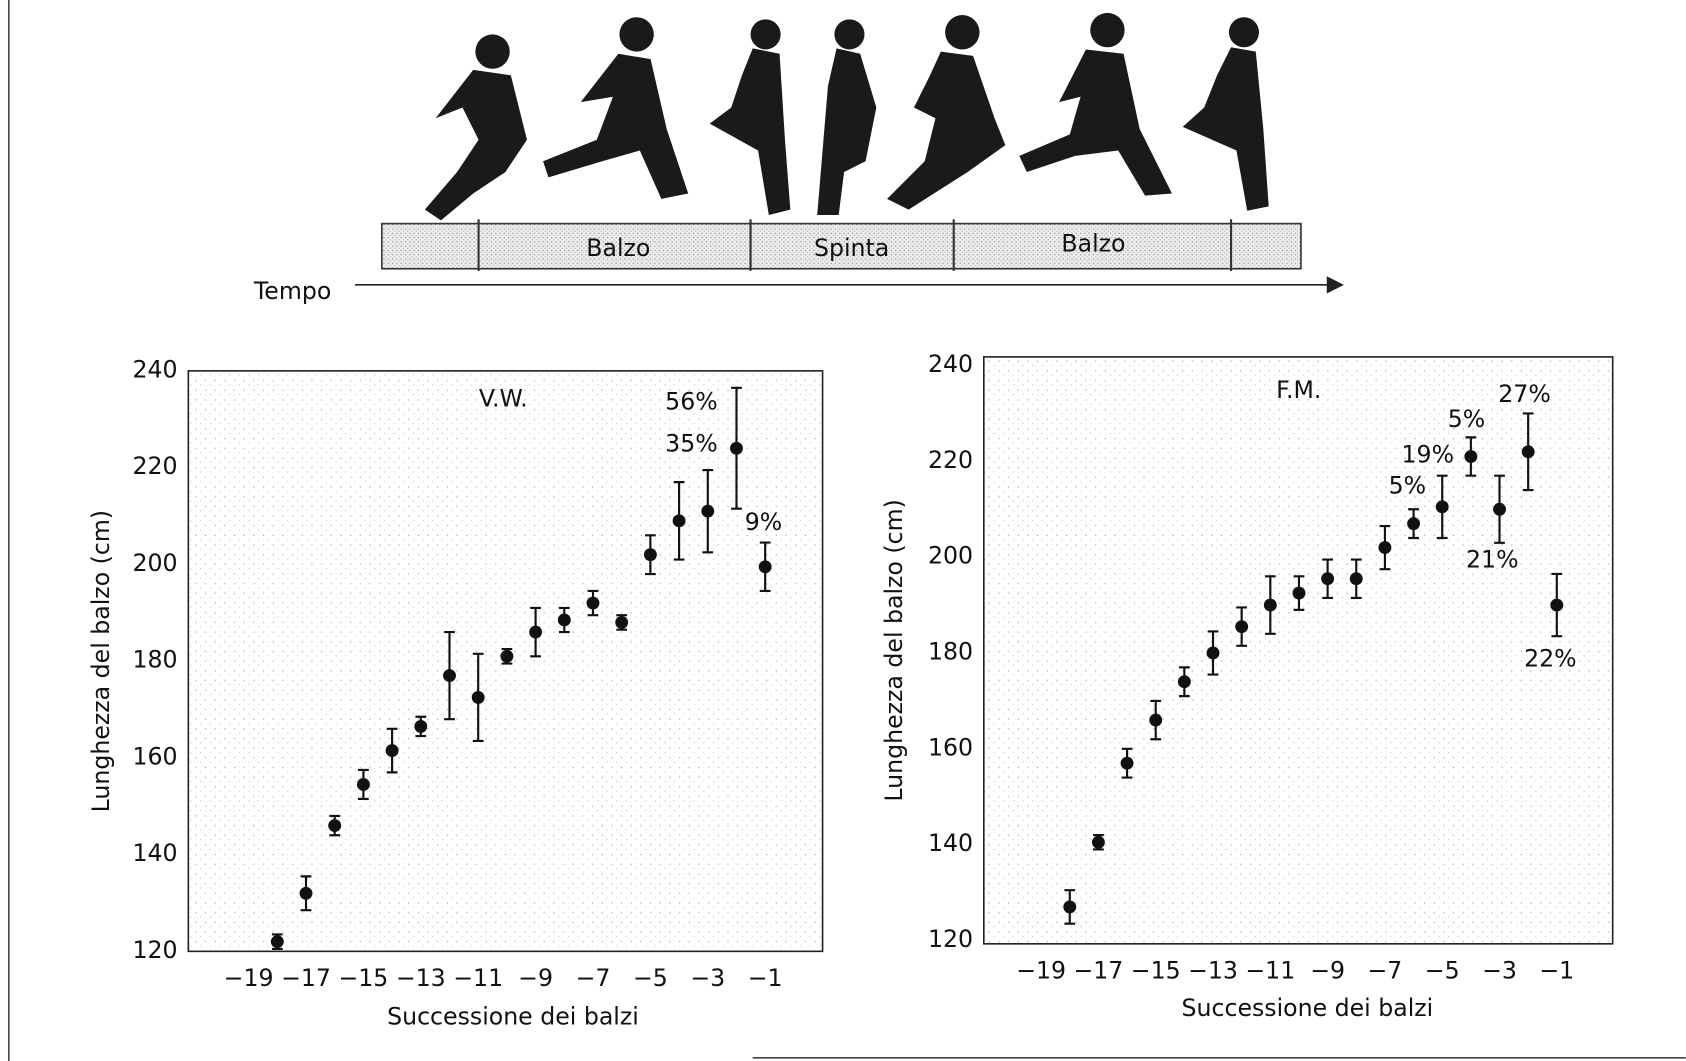  I want to click on x-tick-label: −19, so click(1041, 970).